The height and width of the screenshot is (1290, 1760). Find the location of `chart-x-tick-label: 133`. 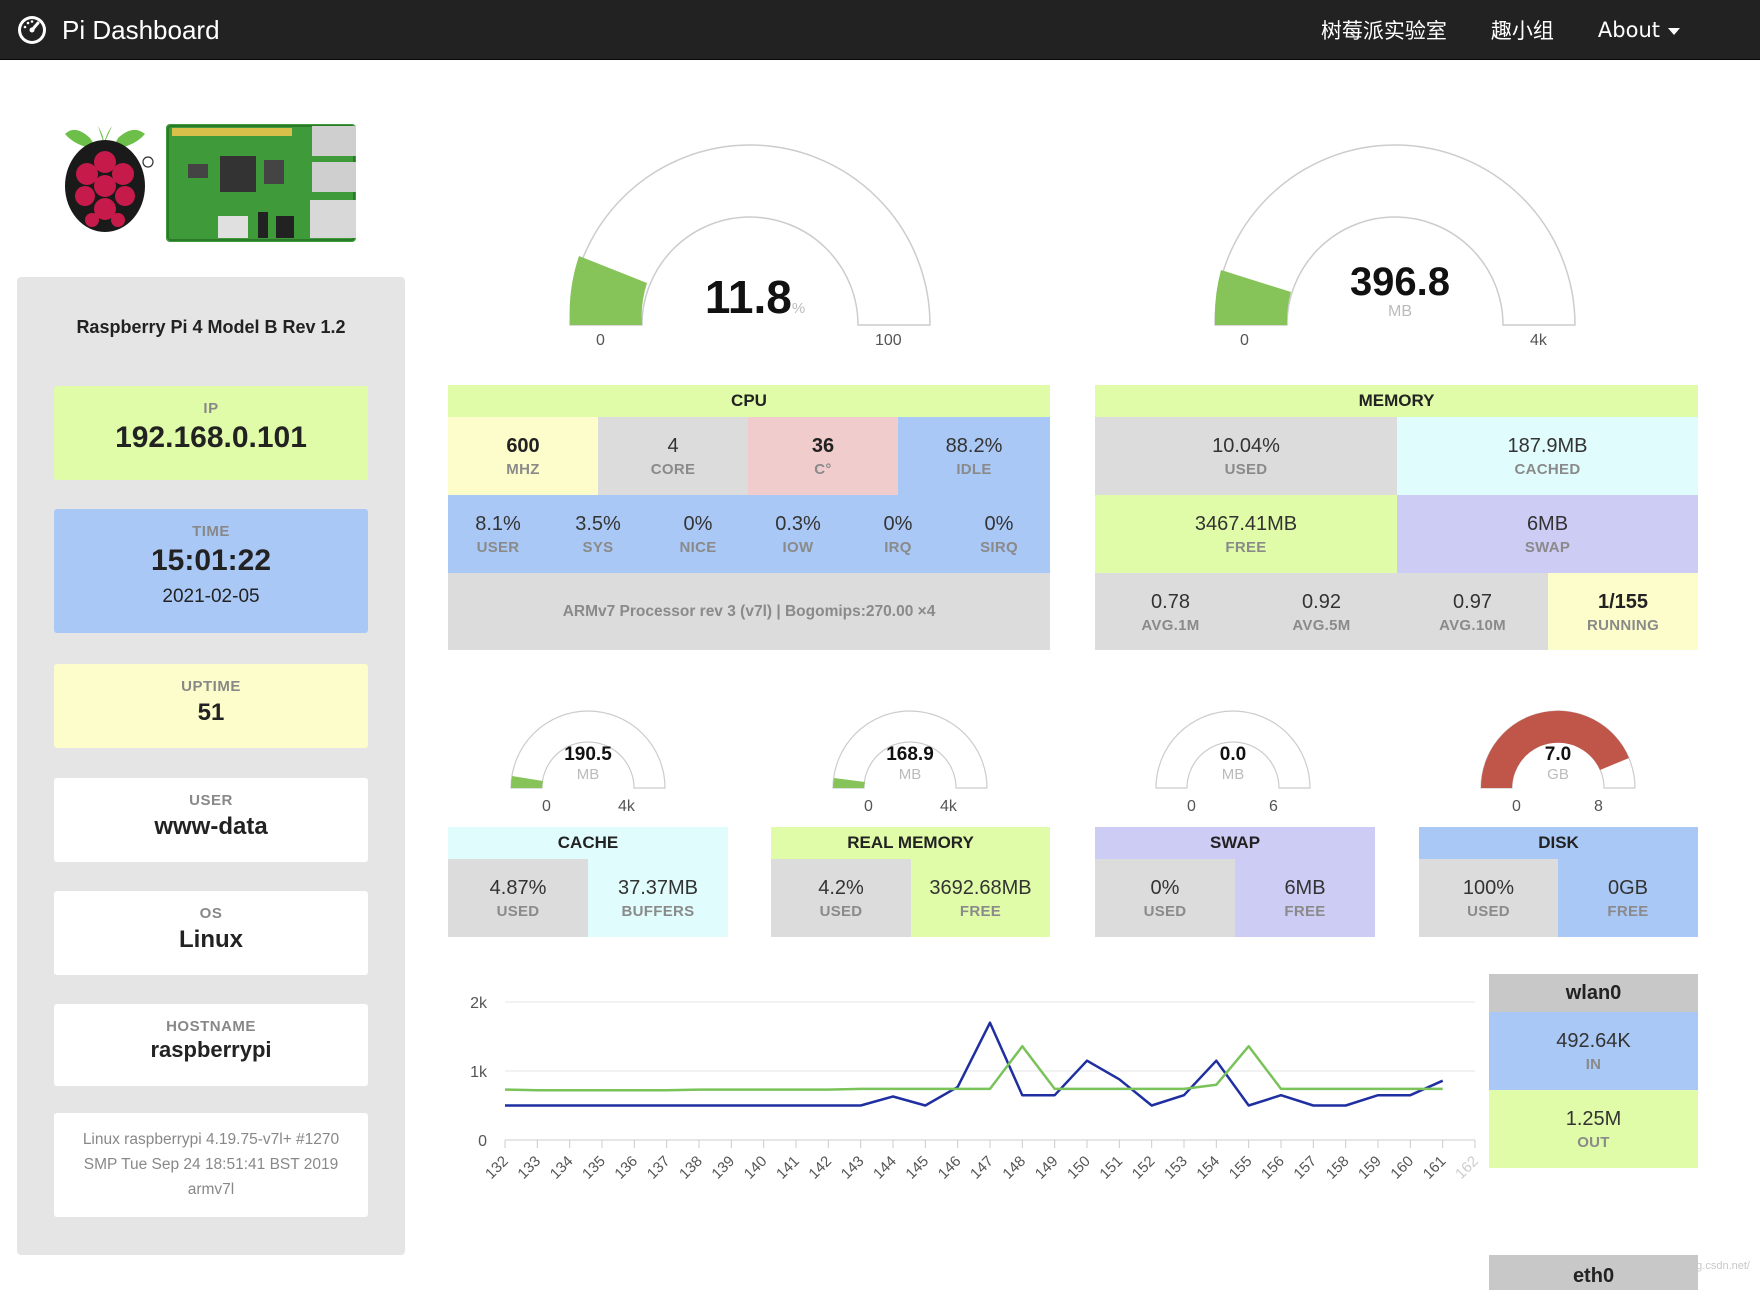

chart-x-tick-label: 133 is located at coordinates (529, 1168).